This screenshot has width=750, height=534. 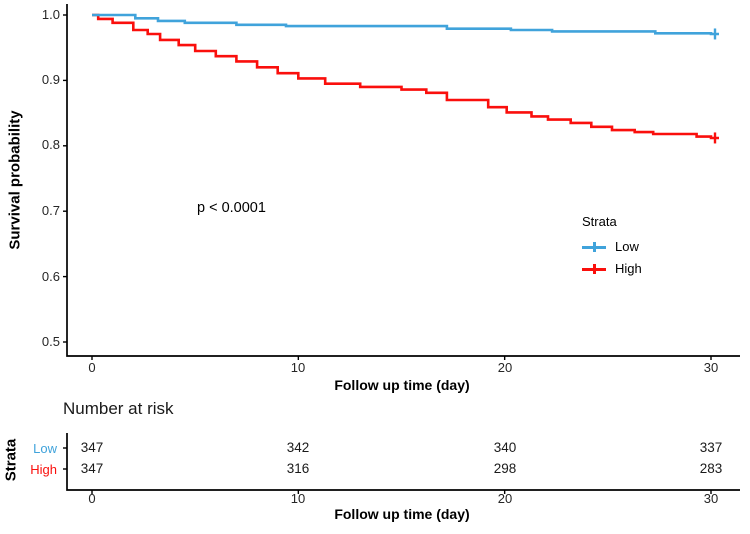 I want to click on x-tick-label: 0, so click(x=92, y=367).